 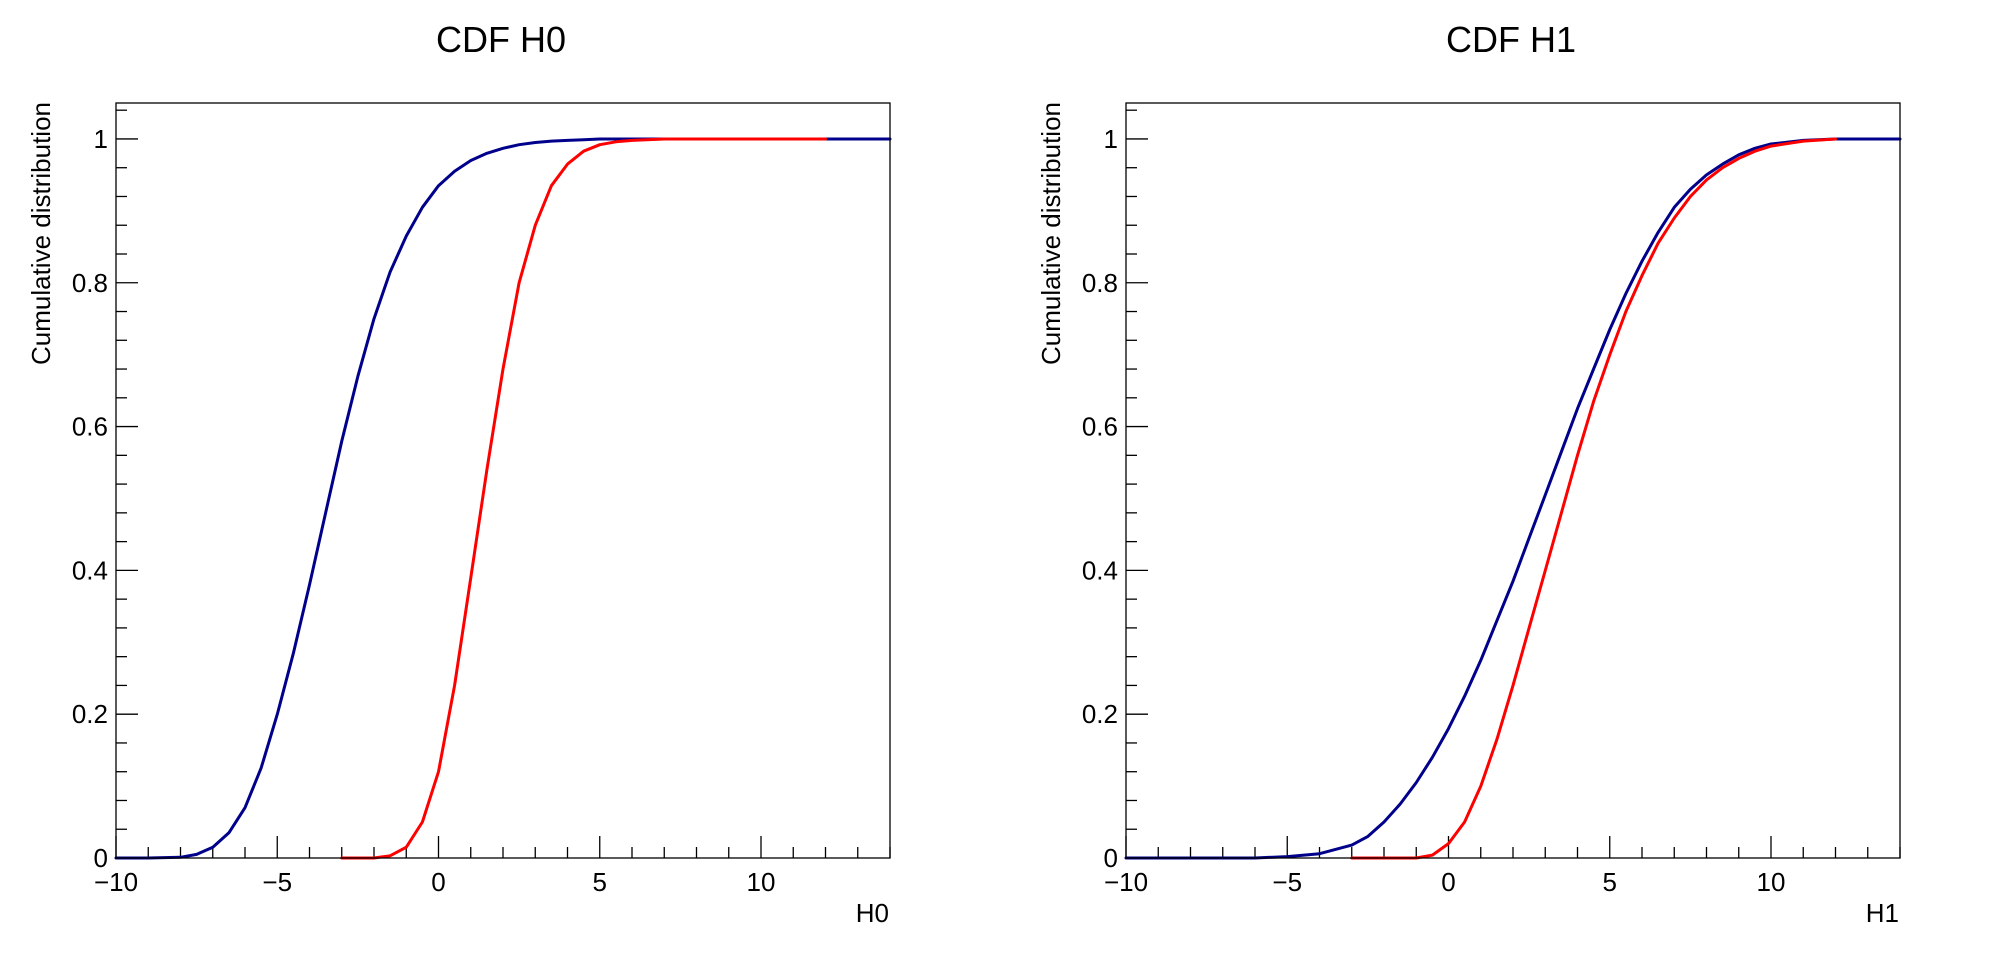 What do you see at coordinates (1511, 39) in the screenshot?
I see `chart-title: CDF H1` at bounding box center [1511, 39].